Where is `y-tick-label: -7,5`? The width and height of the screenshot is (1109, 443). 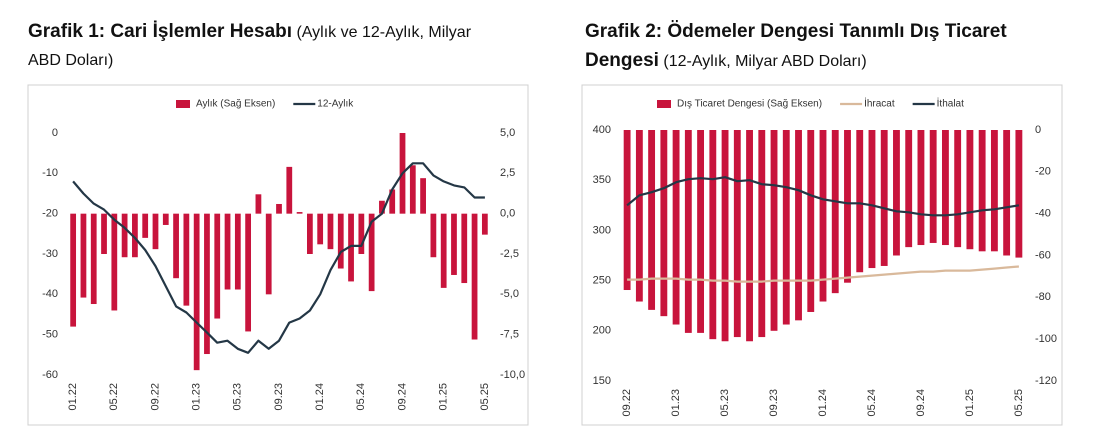 y-tick-label: -7,5 is located at coordinates (509, 335).